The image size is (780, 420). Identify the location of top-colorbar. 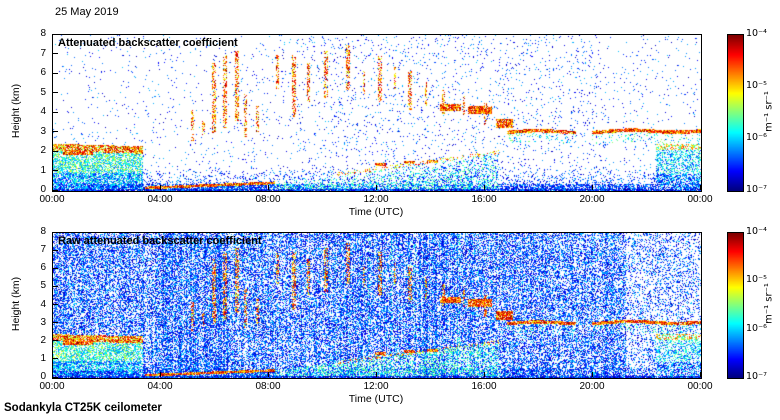
(735, 113).